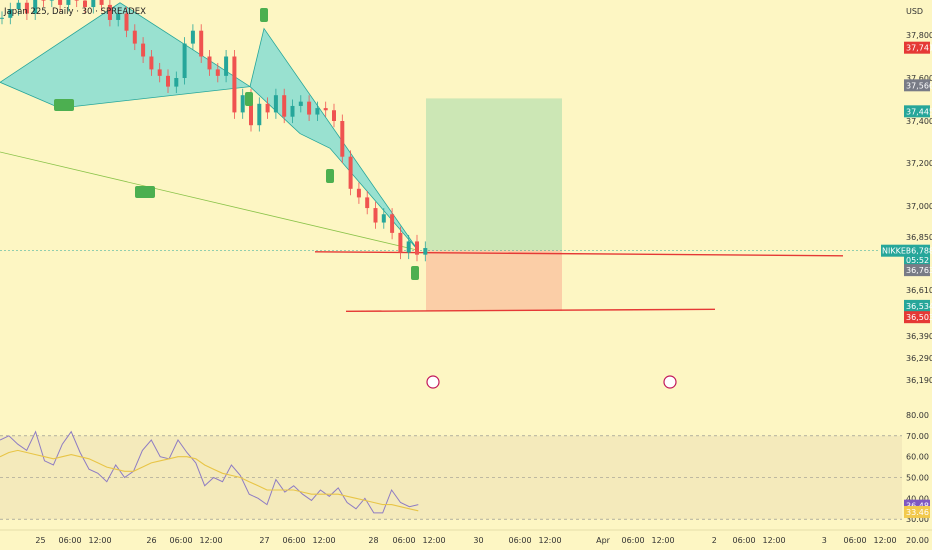  Describe the element at coordinates (373, 540) in the screenshot. I see `time-tick-label: 28` at that location.